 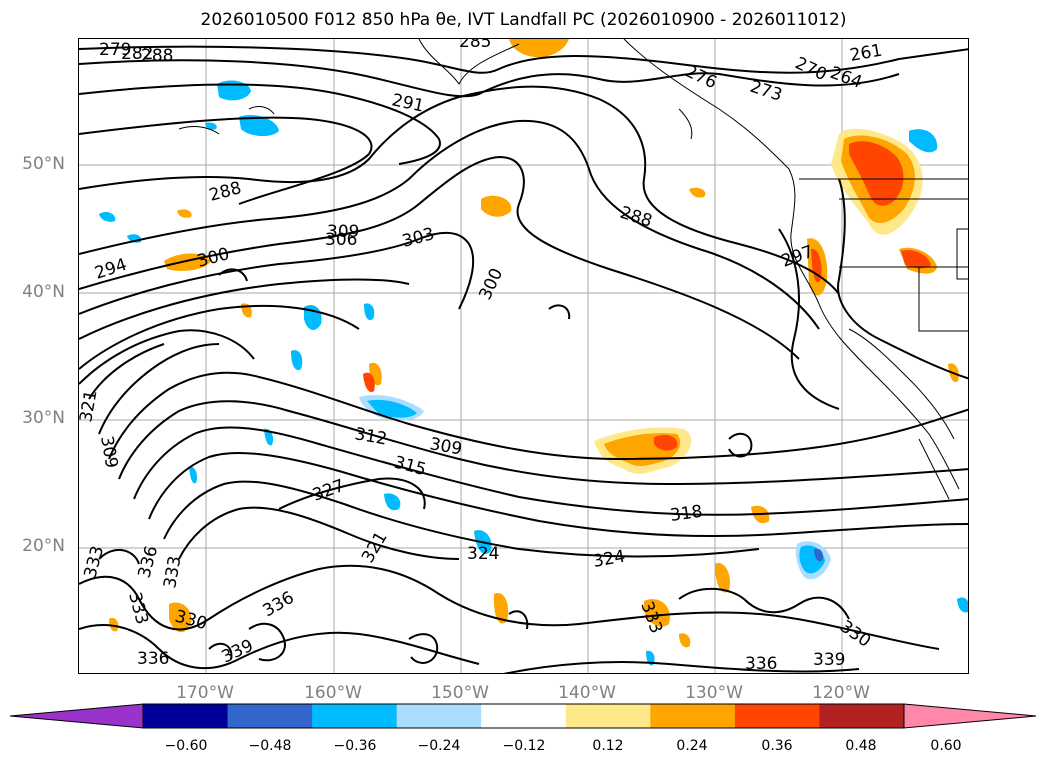 What do you see at coordinates (328, 491) in the screenshot?
I see `contour-label: 327` at bounding box center [328, 491].